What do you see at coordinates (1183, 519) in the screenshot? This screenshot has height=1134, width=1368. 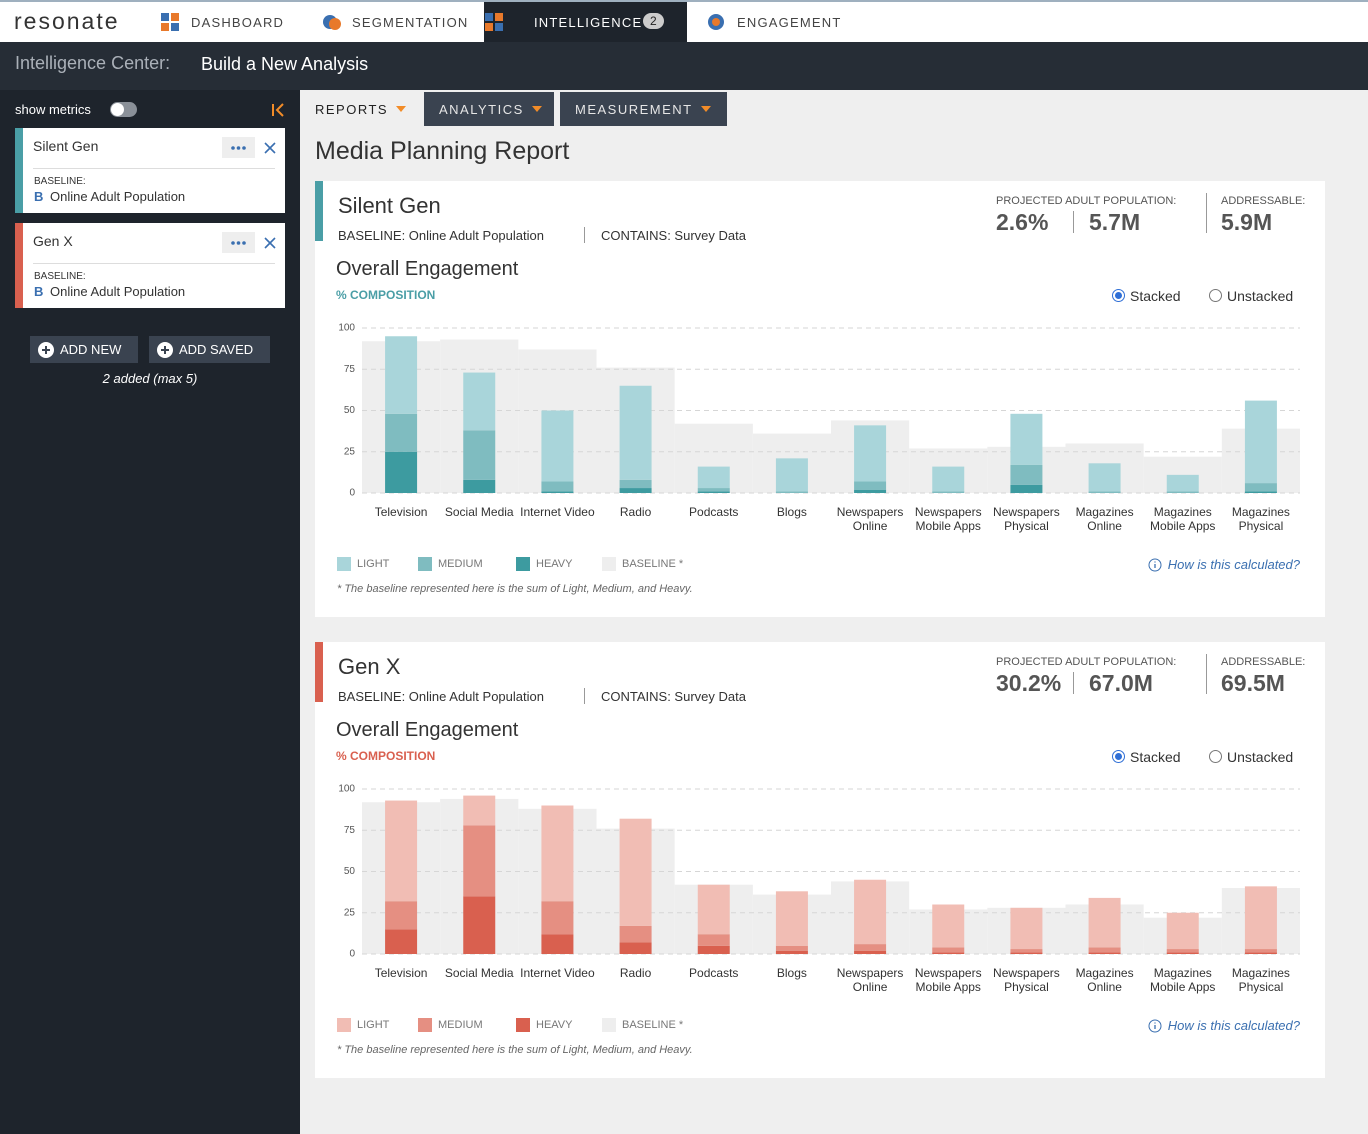 I see `x-tick-label: Magazines Mobile Apps` at bounding box center [1183, 519].